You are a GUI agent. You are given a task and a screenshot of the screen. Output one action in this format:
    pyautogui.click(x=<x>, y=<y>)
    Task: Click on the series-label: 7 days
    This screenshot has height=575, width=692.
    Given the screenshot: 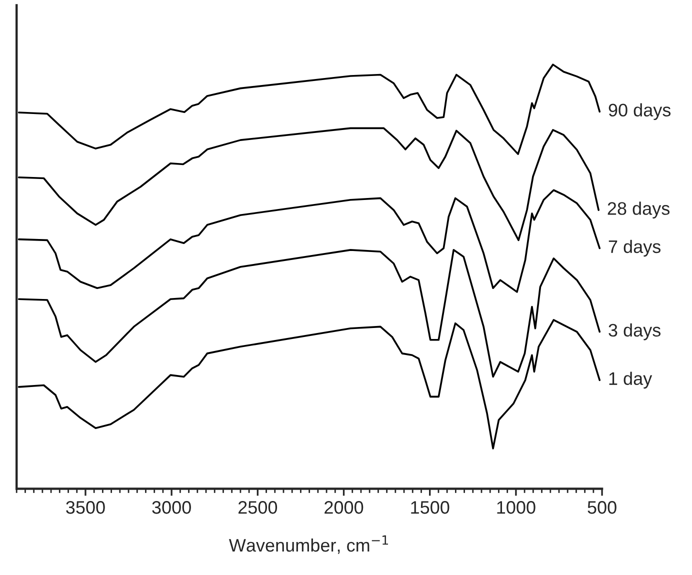 What is the action you would take?
    pyautogui.click(x=634, y=248)
    